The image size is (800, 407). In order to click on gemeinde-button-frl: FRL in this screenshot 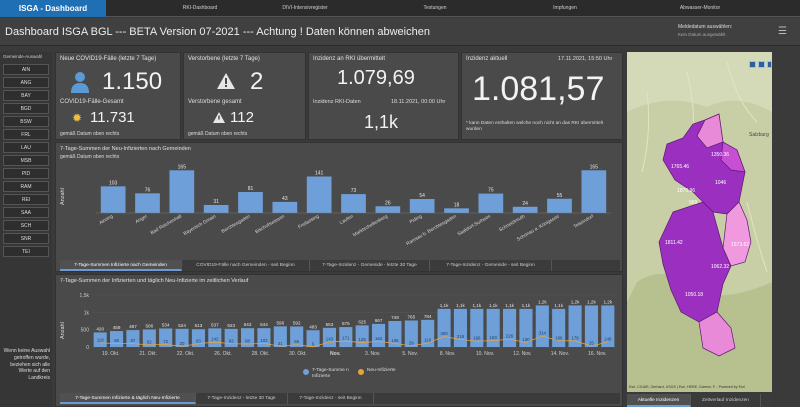, I will do `click(26, 134)`.